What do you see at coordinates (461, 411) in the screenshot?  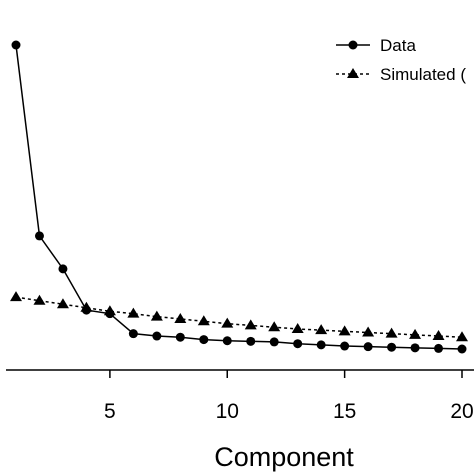 I see `x-tick-label-20: 20` at bounding box center [461, 411].